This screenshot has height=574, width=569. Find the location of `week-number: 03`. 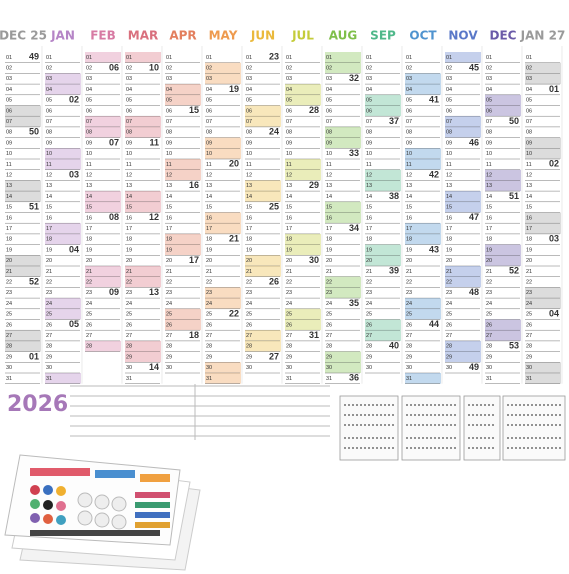

week-number: 03 is located at coordinates (554, 239).